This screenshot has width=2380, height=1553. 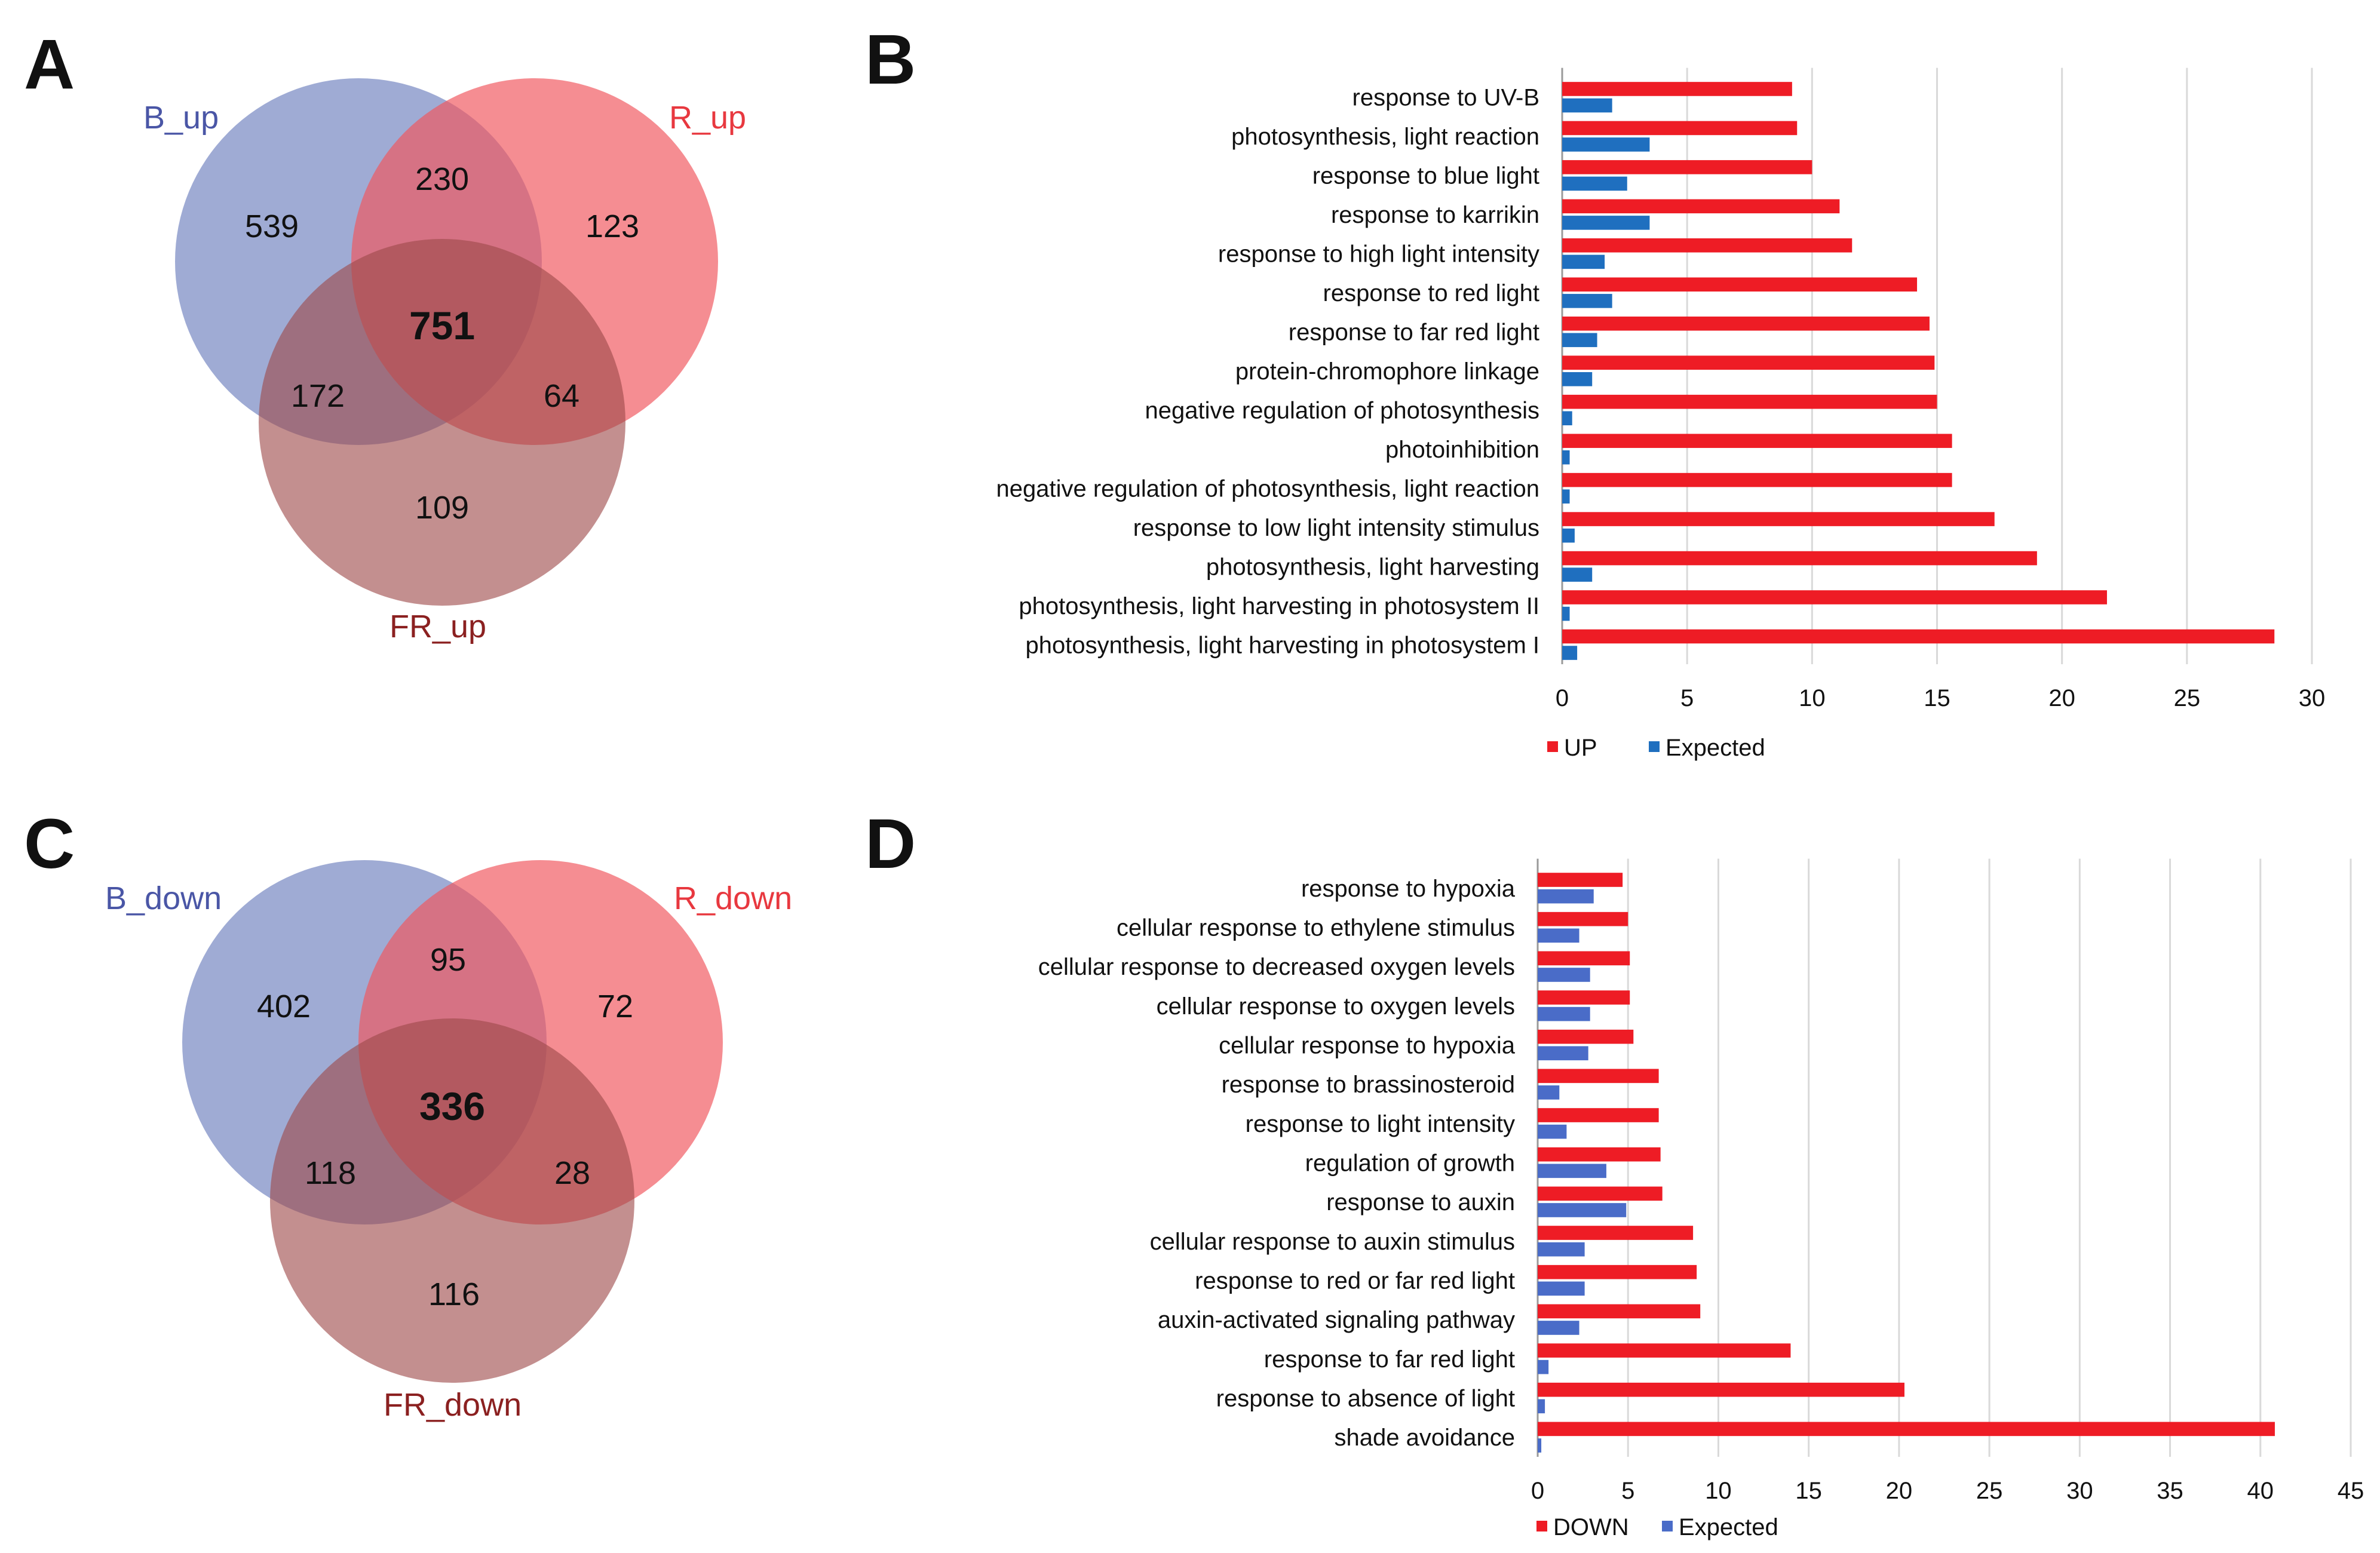 I want to click on panel-letter-d: D, so click(x=891, y=844).